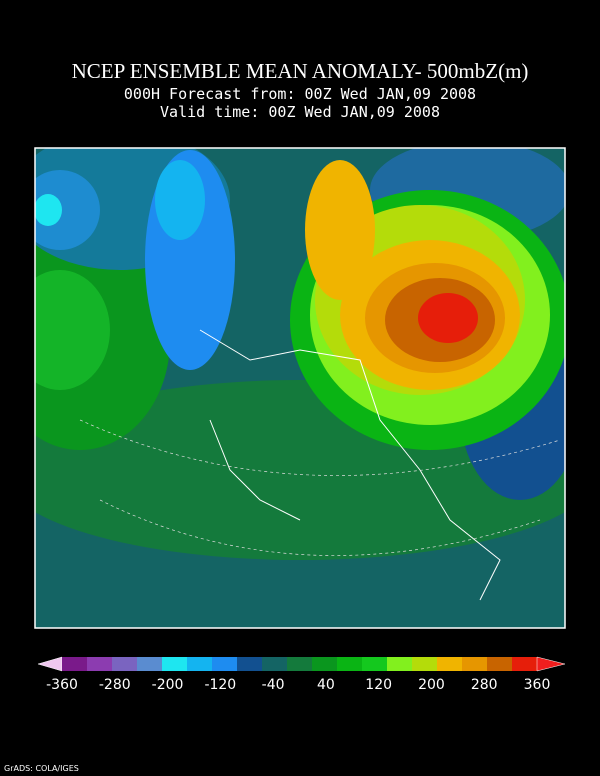  Describe the element at coordinates (273, 685) in the screenshot. I see `colorbar-label: -40` at that location.